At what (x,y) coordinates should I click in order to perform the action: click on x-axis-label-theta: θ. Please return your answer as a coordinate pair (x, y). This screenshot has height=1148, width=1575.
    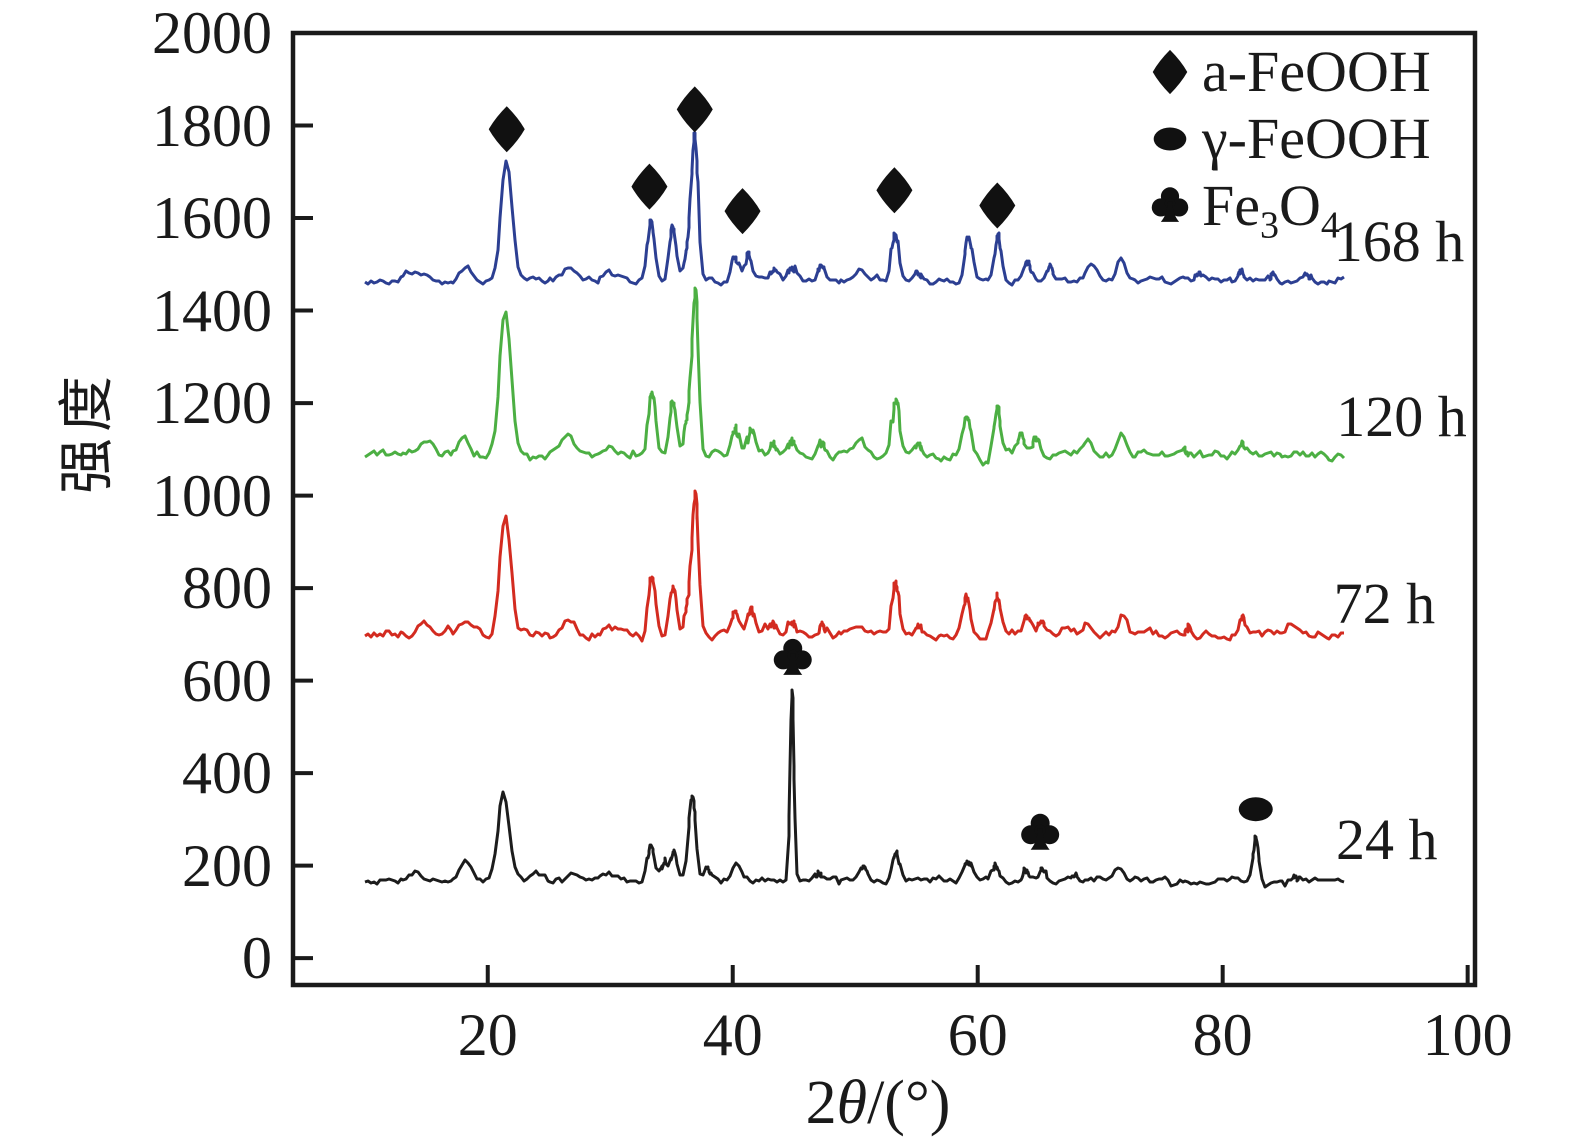
    Looking at the image, I should click on (852, 1103).